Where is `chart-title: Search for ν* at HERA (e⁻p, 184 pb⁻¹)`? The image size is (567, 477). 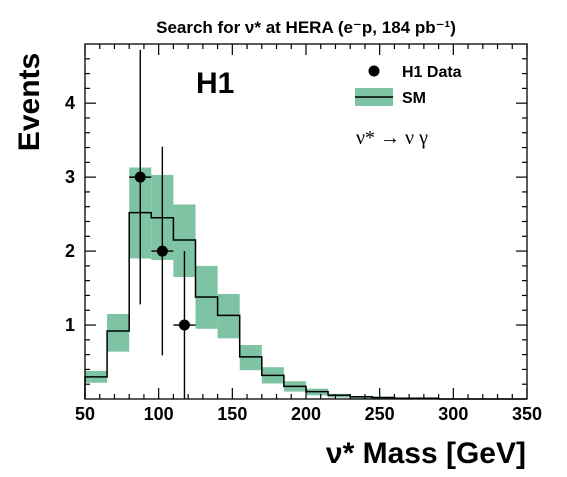 chart-title: Search for ν* at HERA (e⁻p, 184 pb⁻¹) is located at coordinates (306, 27).